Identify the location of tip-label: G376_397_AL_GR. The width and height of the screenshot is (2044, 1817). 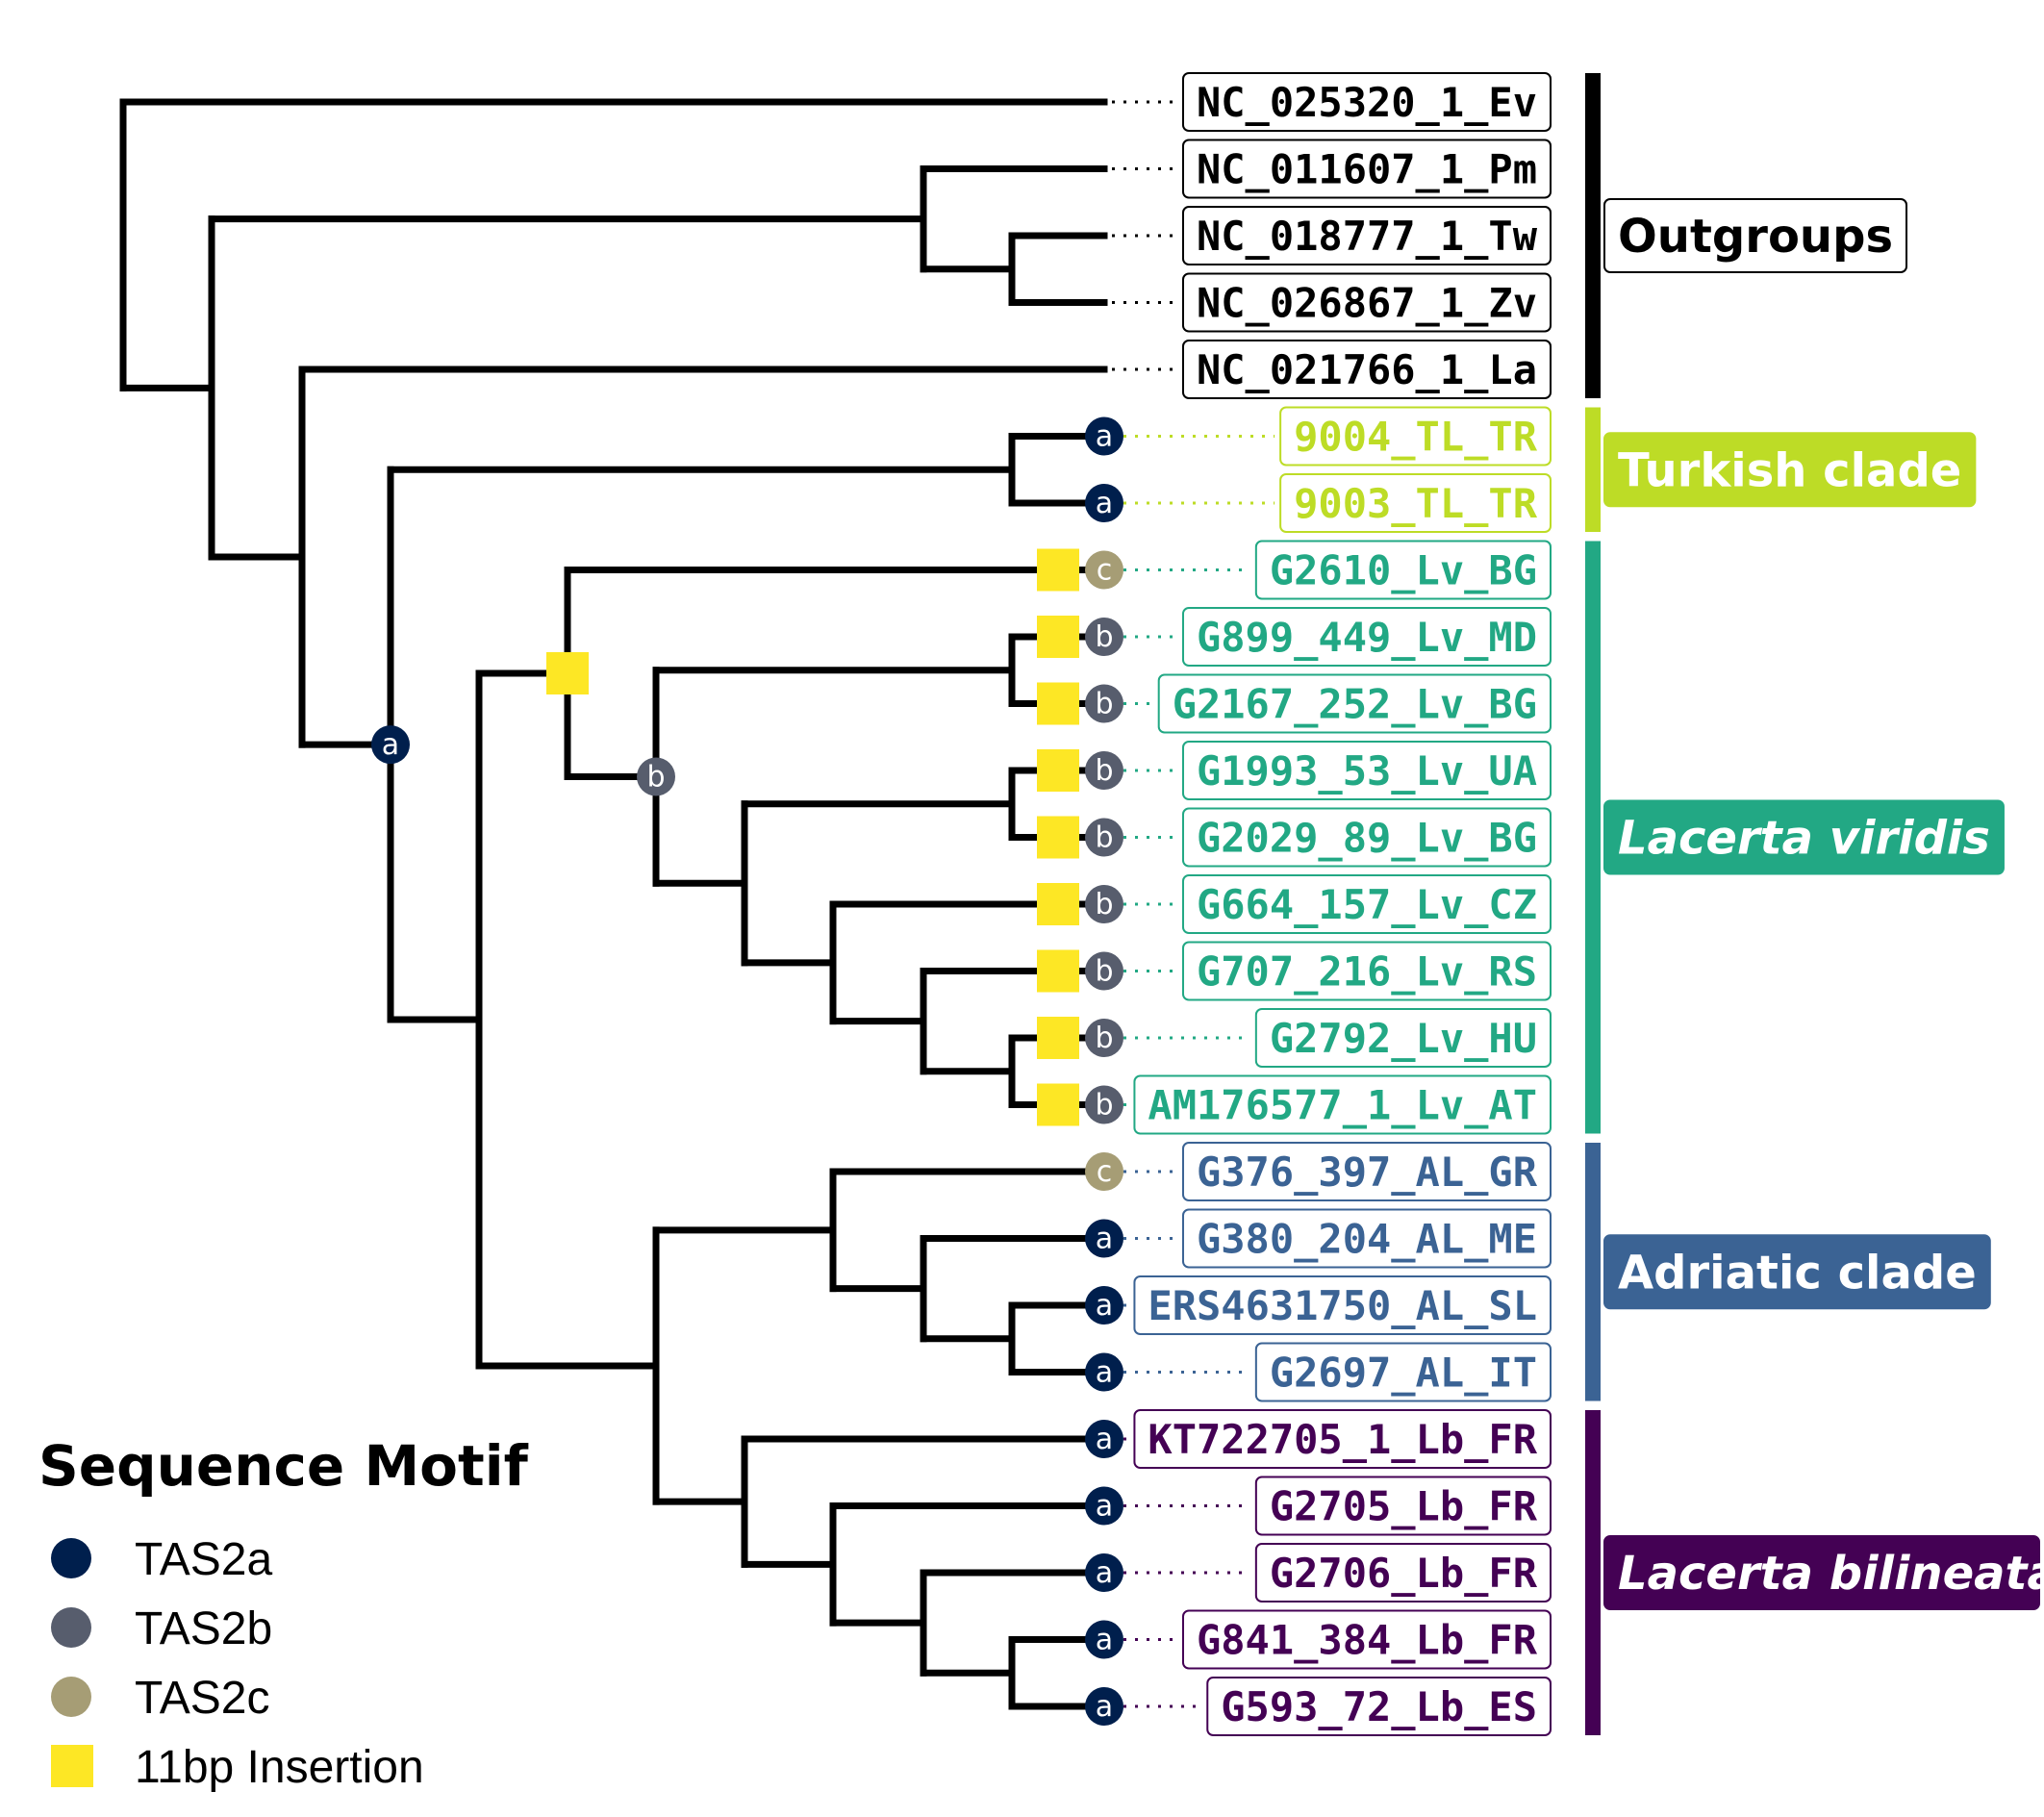
(1367, 1171).